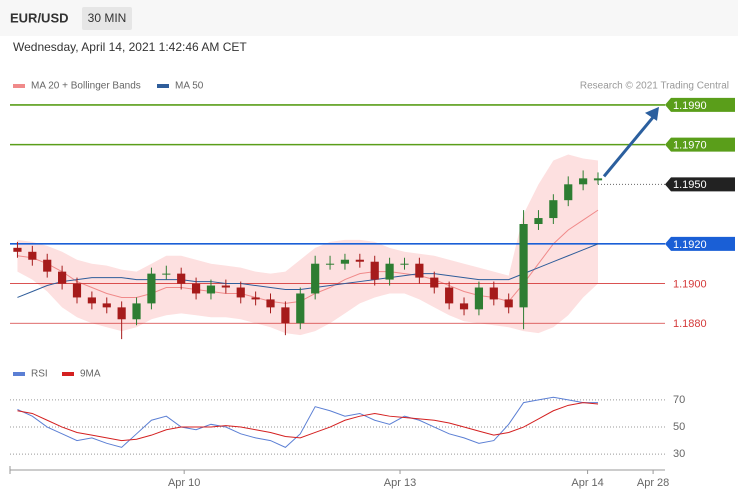  What do you see at coordinates (19, 86) in the screenshot?
I see `legend-bands-swatch` at bounding box center [19, 86].